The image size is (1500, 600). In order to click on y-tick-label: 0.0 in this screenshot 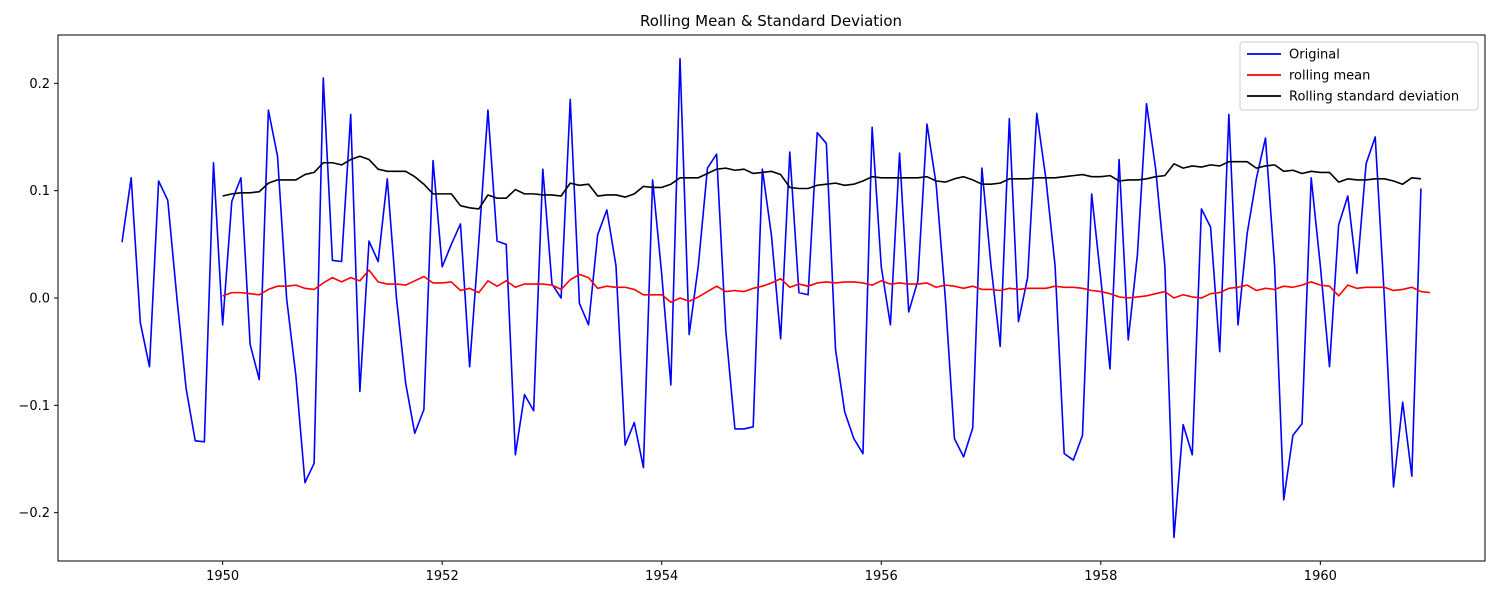, I will do `click(39, 299)`.